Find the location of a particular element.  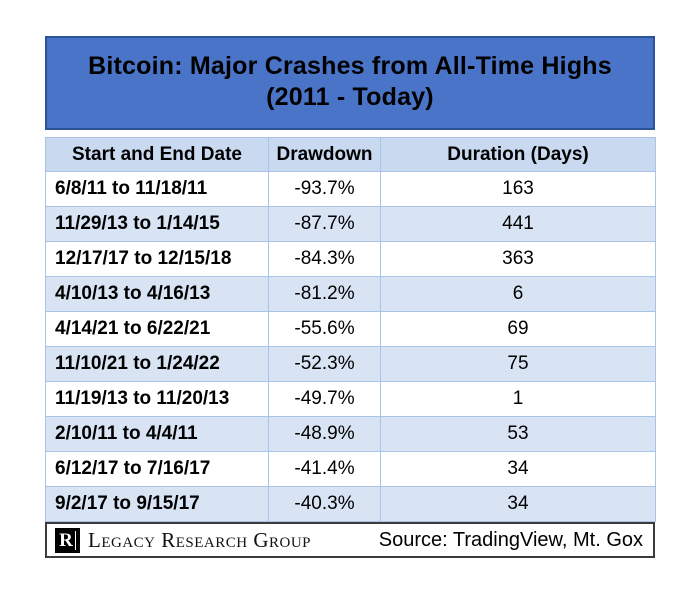

source-attribution: Source: TradingView, Mt. Gox is located at coordinates (510, 539).